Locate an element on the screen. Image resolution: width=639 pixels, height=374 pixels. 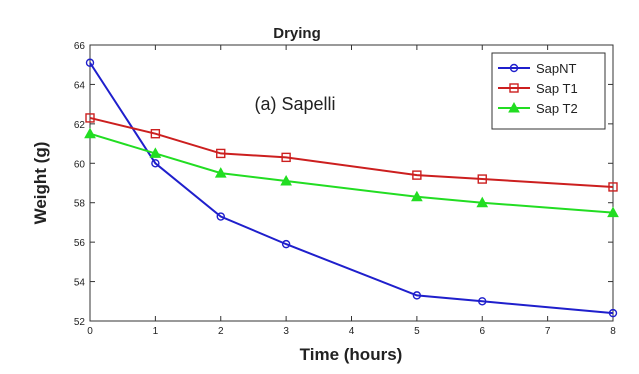
y-axis-label: Weight (g) is located at coordinates (40, 183).